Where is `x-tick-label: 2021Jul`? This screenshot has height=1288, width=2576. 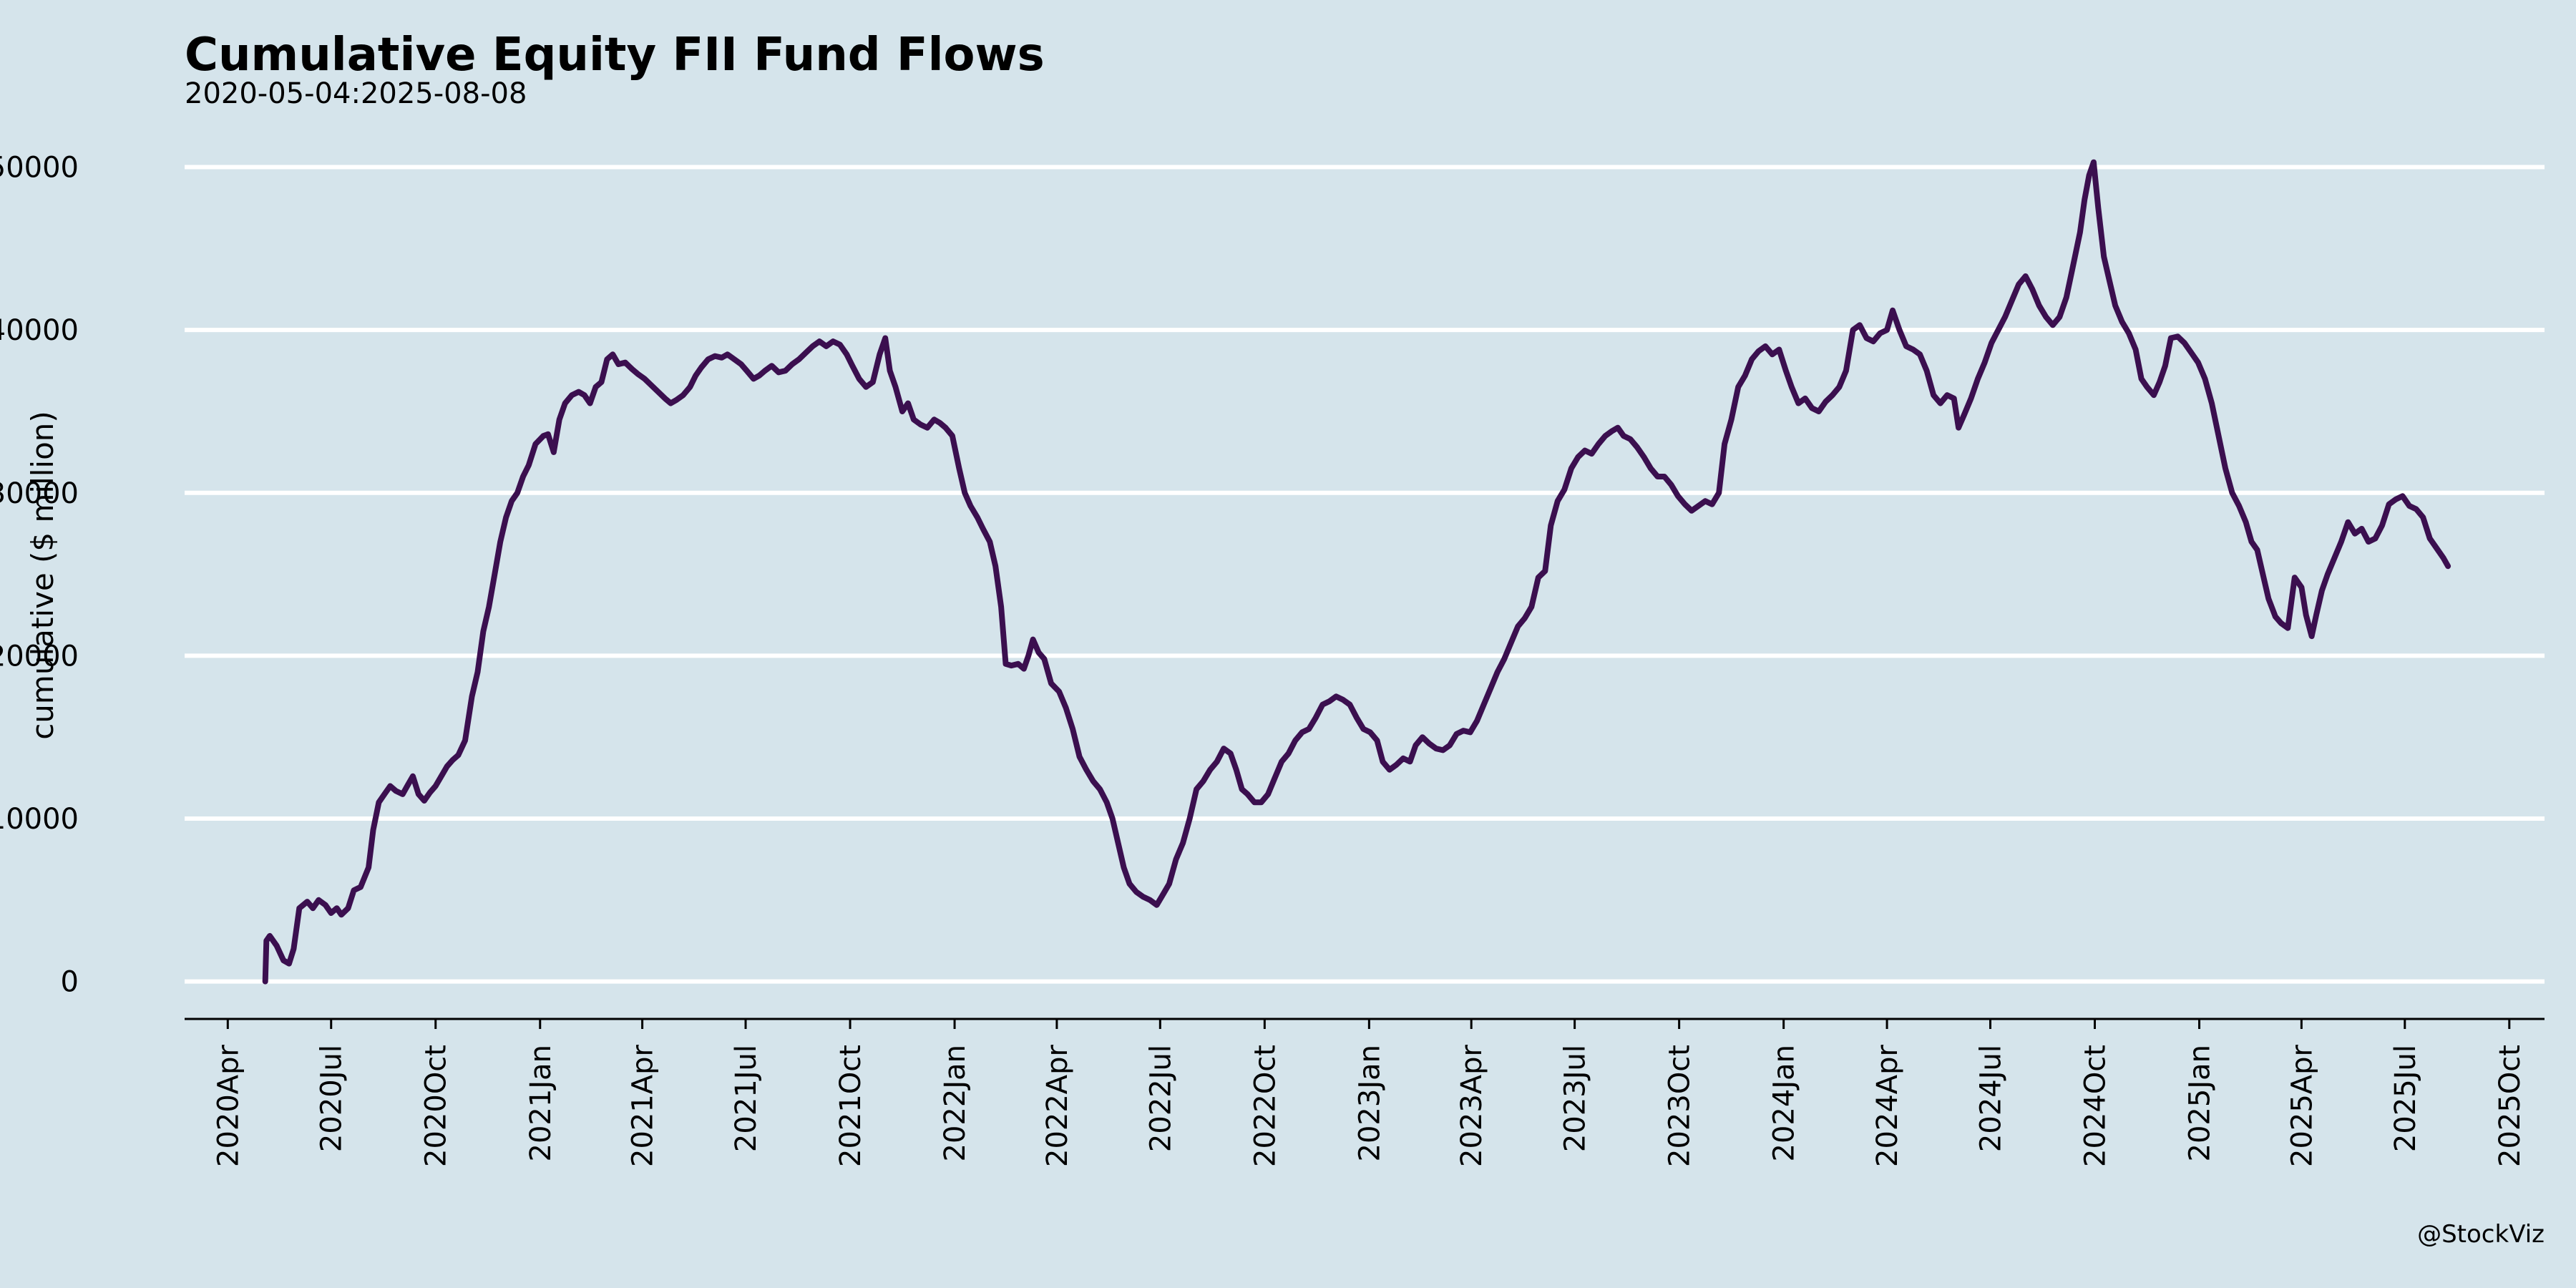 x-tick-label: 2021Jul is located at coordinates (746, 1098).